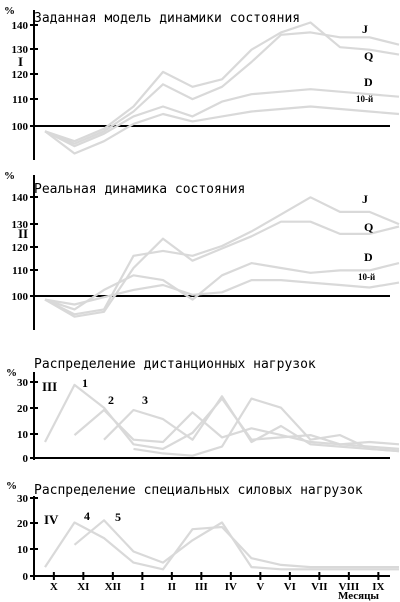 This screenshot has height=602, width=400. I want to click on chart-title-2: Реальная динамика состояния, so click(139, 189).